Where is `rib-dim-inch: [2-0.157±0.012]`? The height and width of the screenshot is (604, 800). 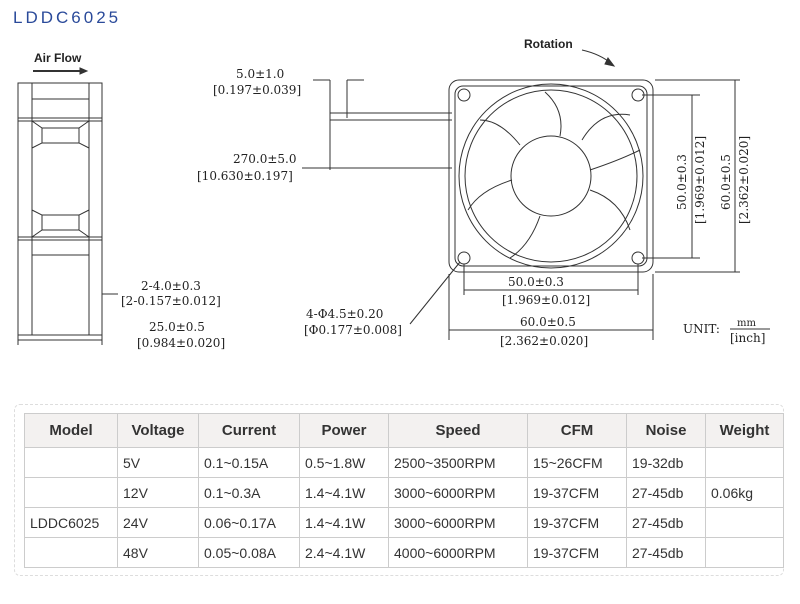
rib-dim-inch: [2-0.157±0.012] is located at coordinates (171, 301).